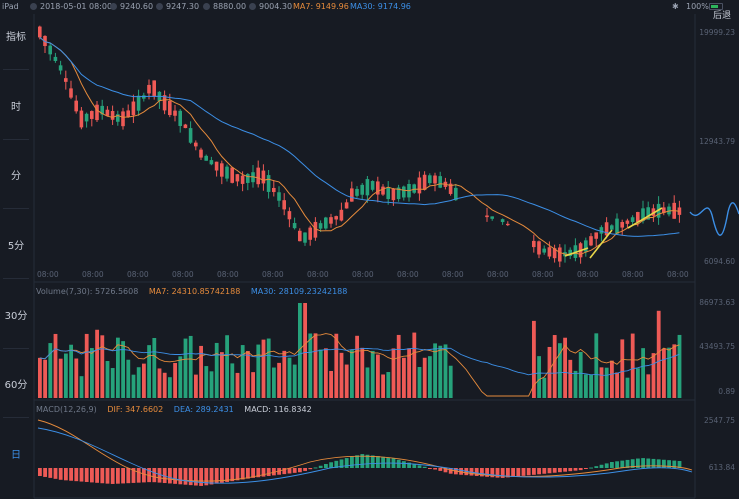 This screenshot has height=499, width=739. What do you see at coordinates (66, 409) in the screenshot?
I see `macd-title: MACD(12,26,9)` at bounding box center [66, 409].